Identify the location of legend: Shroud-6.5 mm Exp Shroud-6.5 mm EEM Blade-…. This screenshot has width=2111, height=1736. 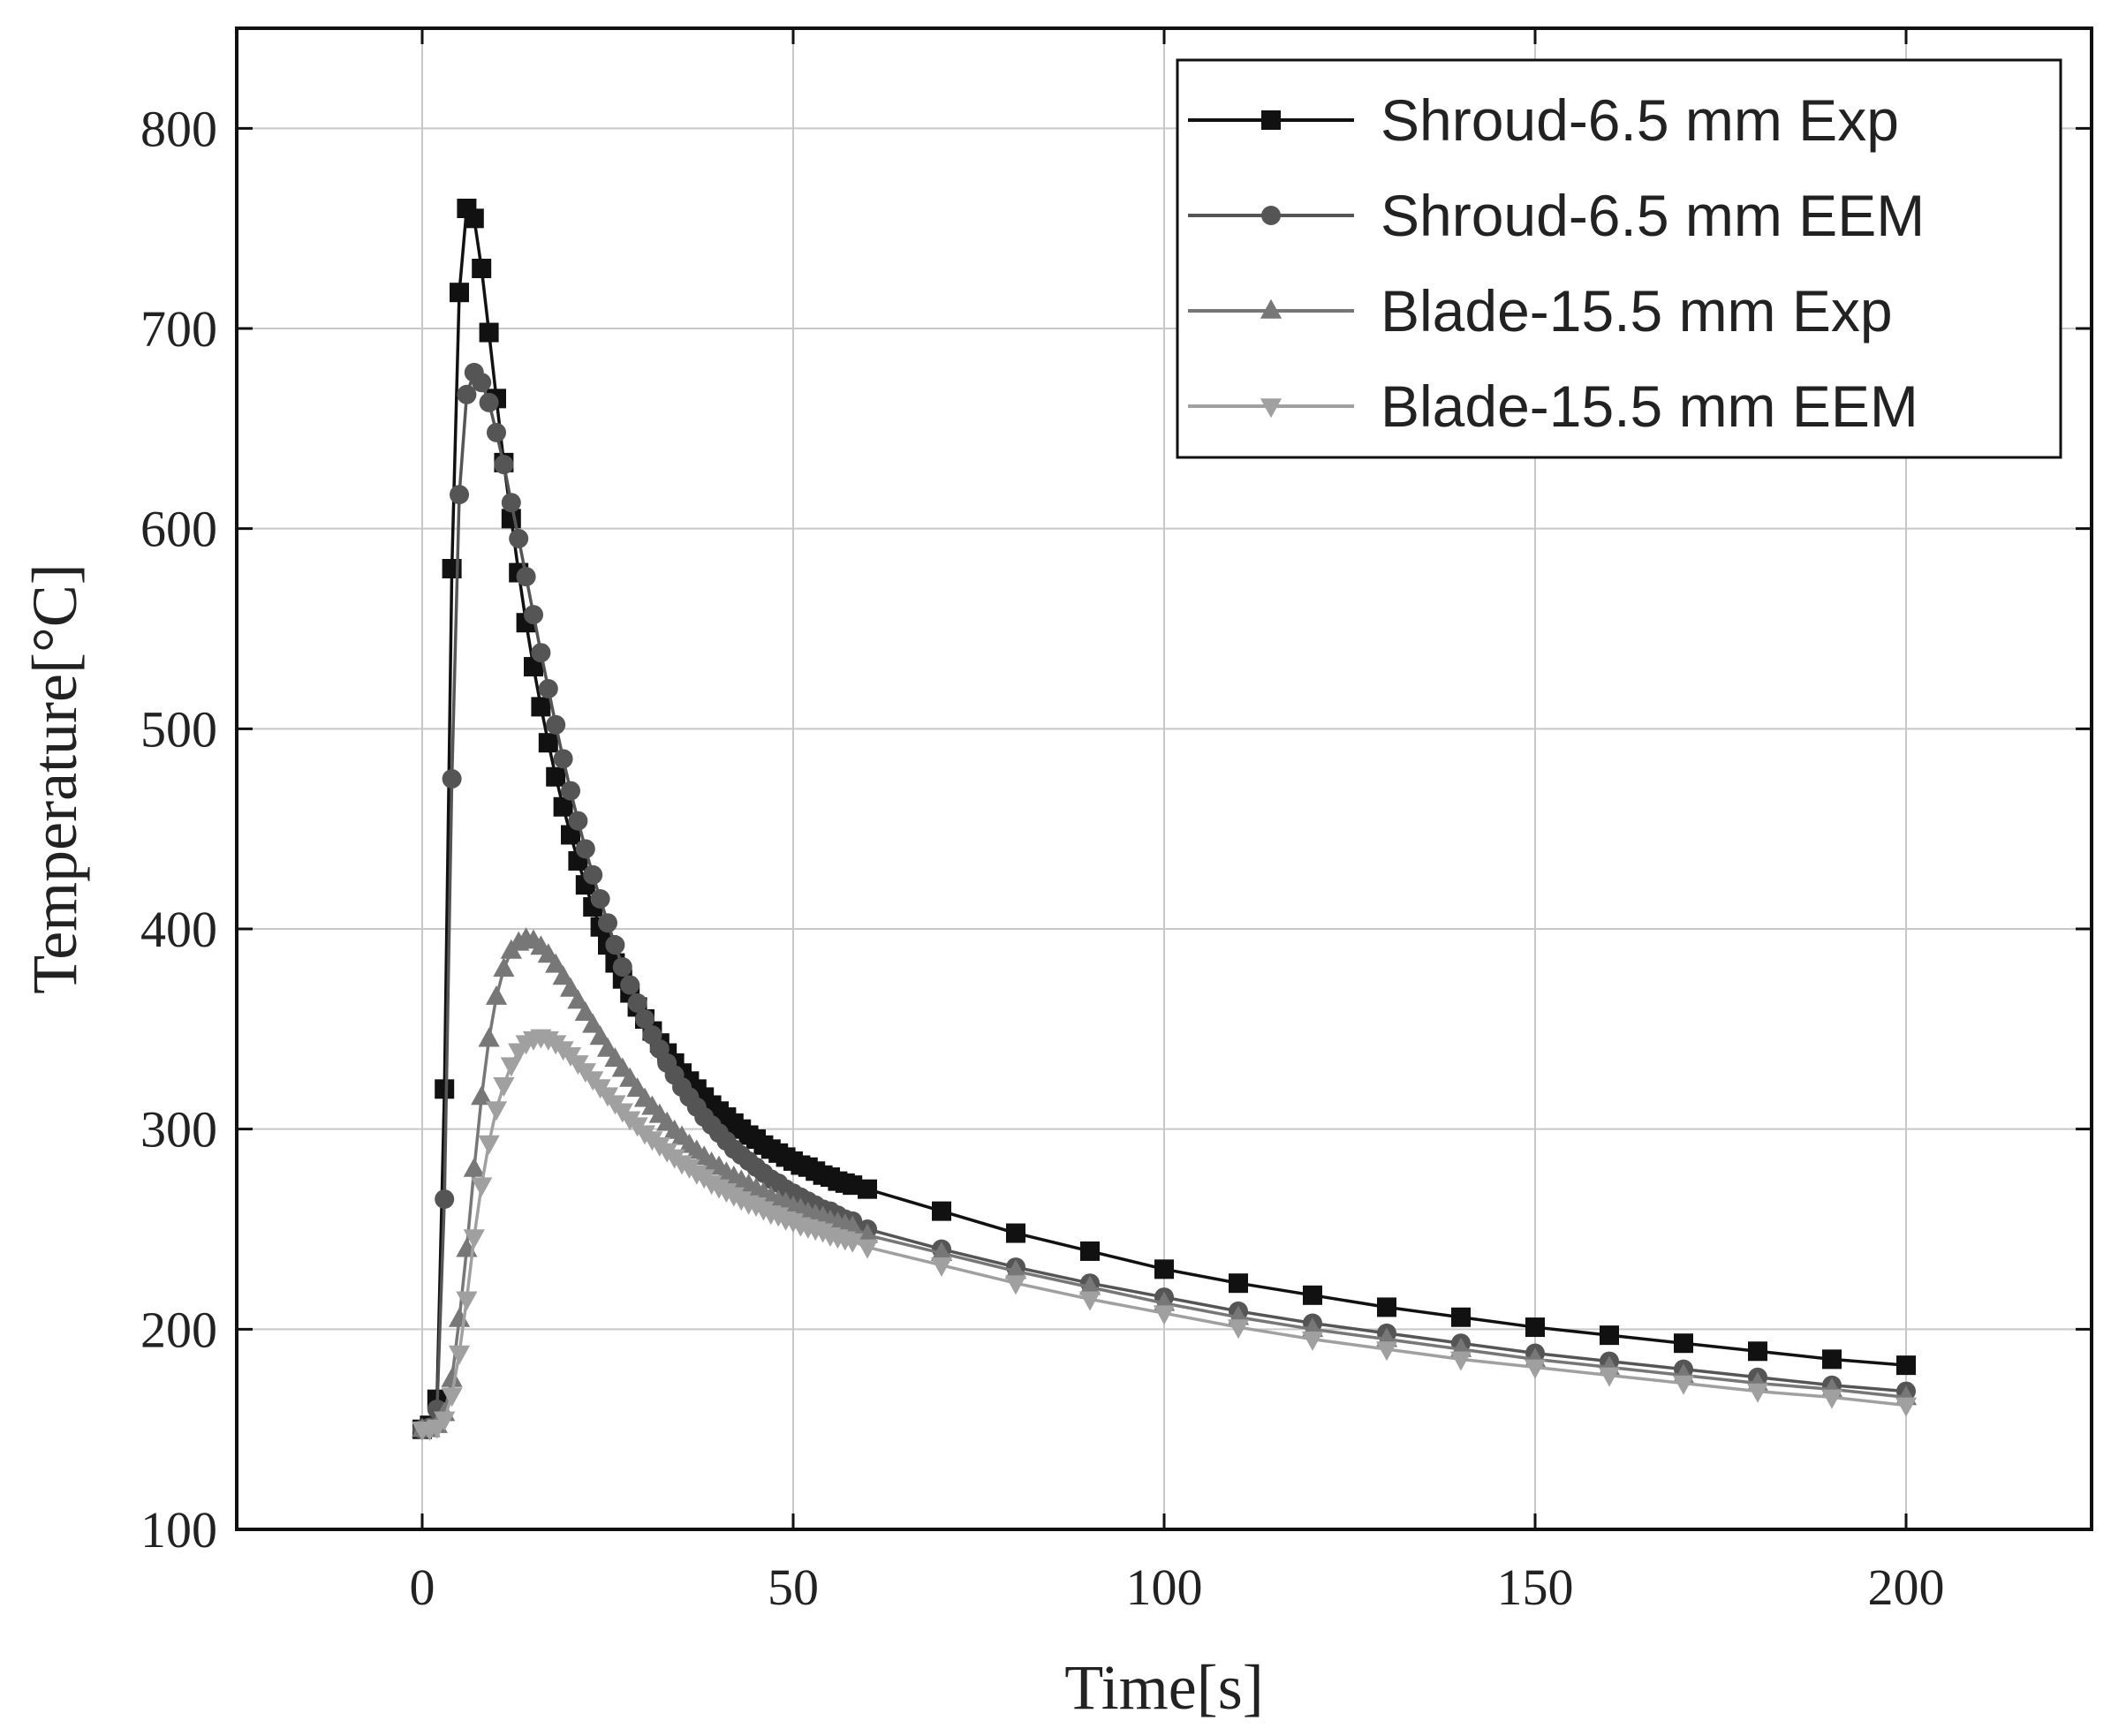
(1619, 259).